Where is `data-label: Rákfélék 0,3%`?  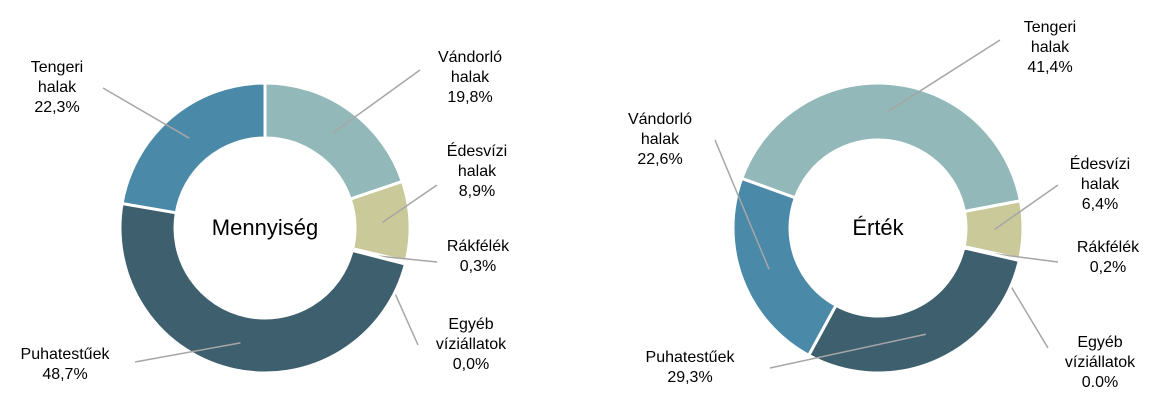 data-label: Rákfélék 0,3% is located at coordinates (478, 257).